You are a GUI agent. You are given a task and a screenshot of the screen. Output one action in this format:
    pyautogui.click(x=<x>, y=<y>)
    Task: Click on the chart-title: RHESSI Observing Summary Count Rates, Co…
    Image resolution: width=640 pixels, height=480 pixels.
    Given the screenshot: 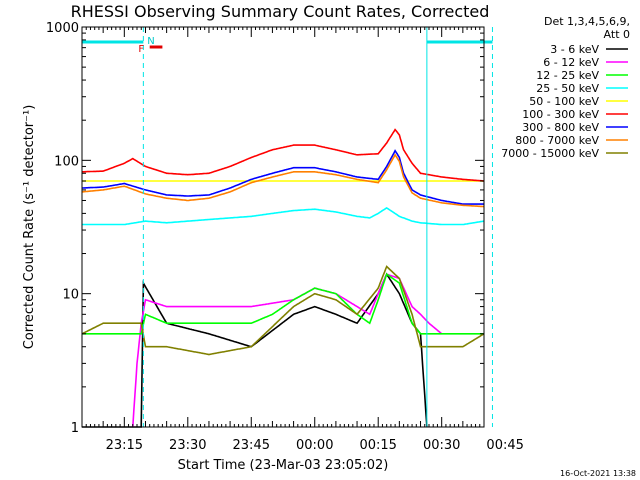 What is the action you would take?
    pyautogui.click(x=280, y=11)
    